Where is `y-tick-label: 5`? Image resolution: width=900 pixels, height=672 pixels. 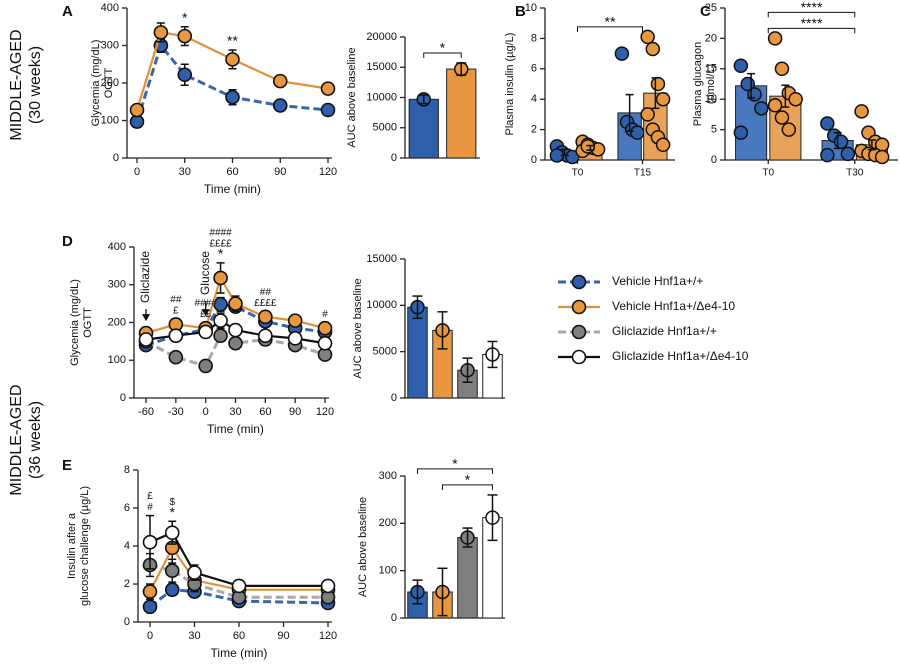 y-tick-label: 5 is located at coordinates (714, 130).